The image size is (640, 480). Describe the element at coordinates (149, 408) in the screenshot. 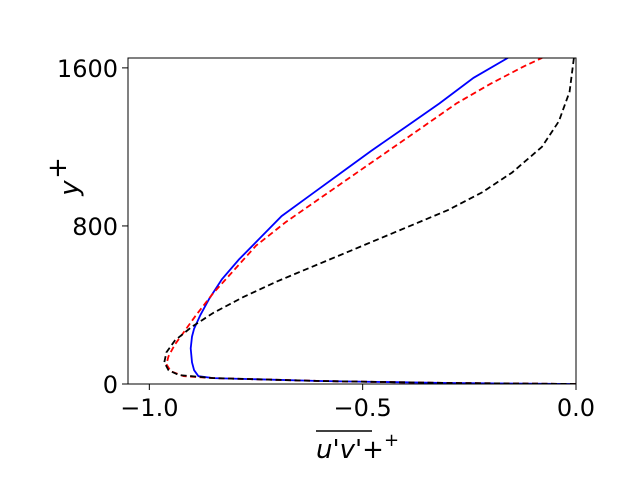

I see `x-tick-label: −1.0` at that location.